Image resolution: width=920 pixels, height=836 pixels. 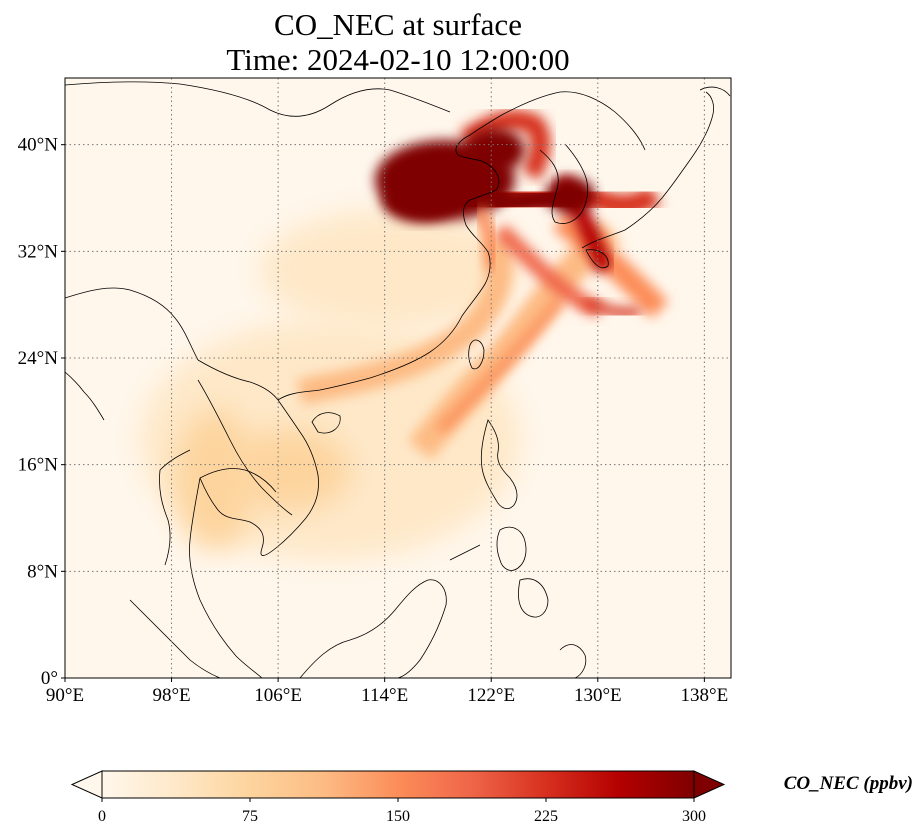 I want to click on lon-tick-label: 138°E, so click(x=705, y=695).